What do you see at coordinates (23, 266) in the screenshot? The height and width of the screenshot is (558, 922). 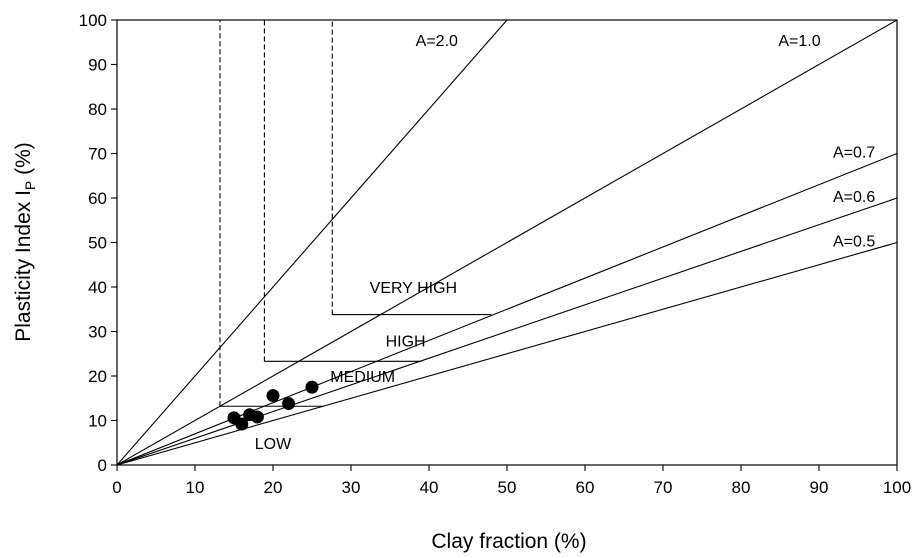 I see `y-axis-title-main: Plasticity Index I` at bounding box center [23, 266].